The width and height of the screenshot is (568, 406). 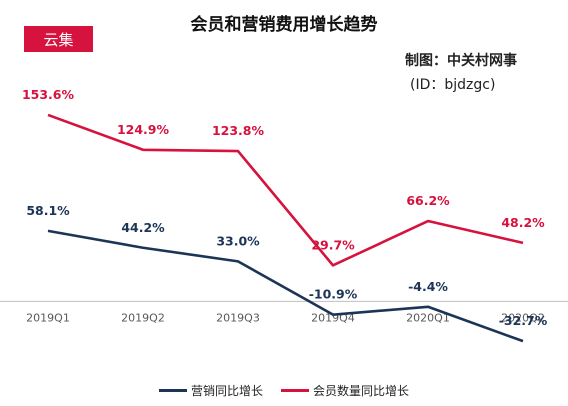 What do you see at coordinates (361, 391) in the screenshot?
I see `legend-label-members: 会员数量同比增长` at bounding box center [361, 391].